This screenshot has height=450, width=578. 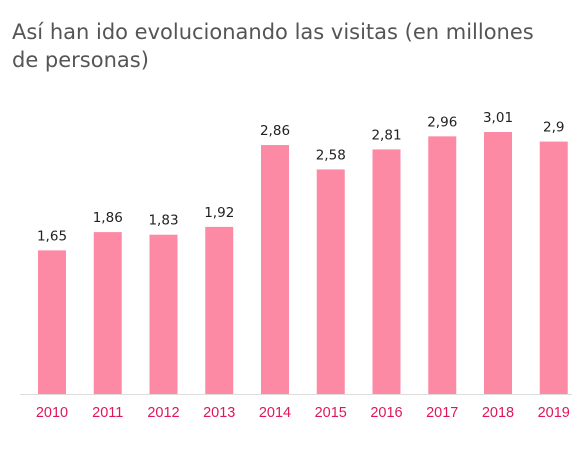 What do you see at coordinates (107, 413) in the screenshot?
I see `category-label-2011: 2011` at bounding box center [107, 413].